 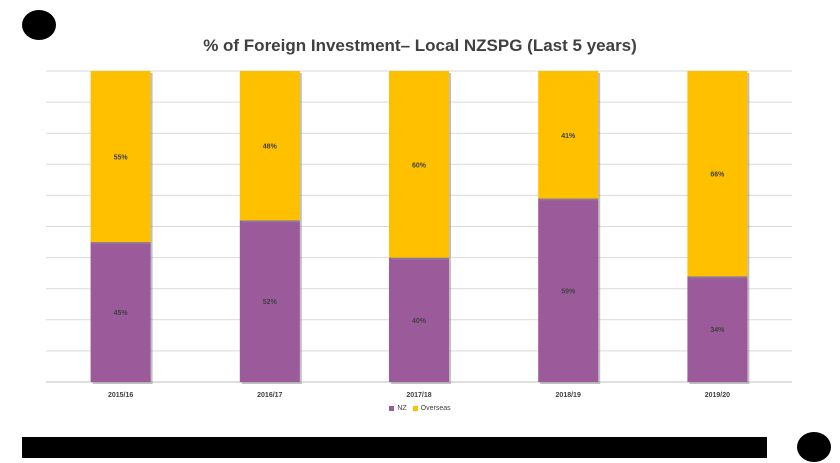 What do you see at coordinates (418, 395) in the screenshot?
I see `x-tick-label: 2017/18` at bounding box center [418, 395].